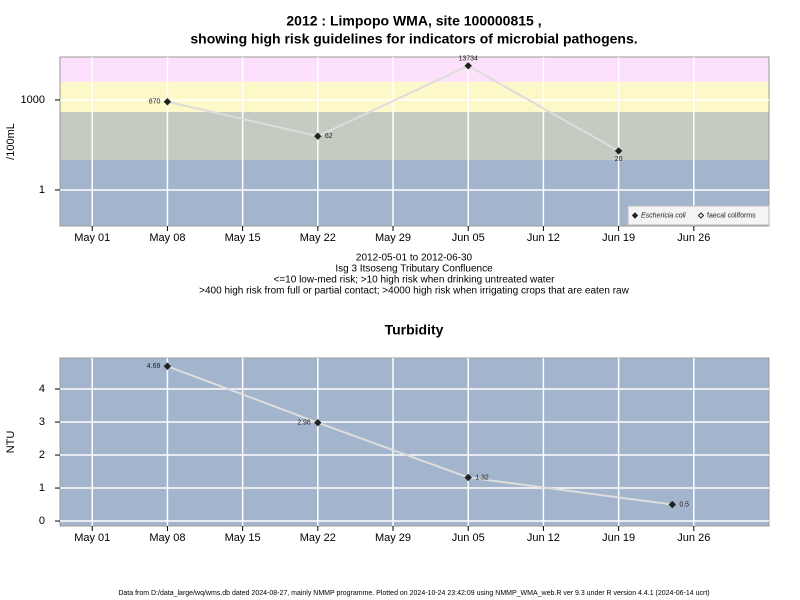 The width and height of the screenshot is (800, 600). Describe the element at coordinates (42, 455) in the screenshot. I see `y-tick-label: 2` at that location.